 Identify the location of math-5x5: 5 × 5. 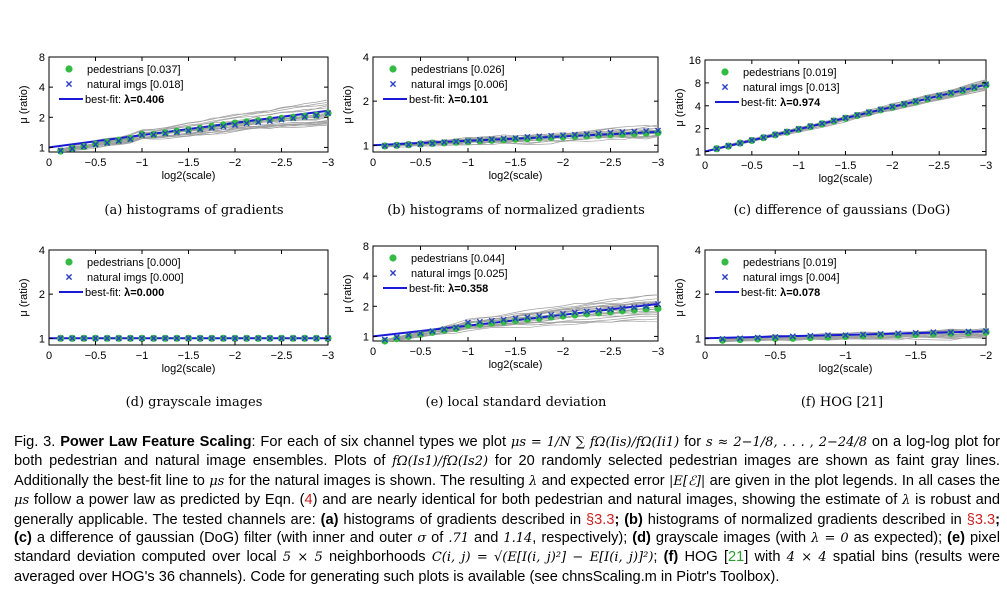
(302, 558).